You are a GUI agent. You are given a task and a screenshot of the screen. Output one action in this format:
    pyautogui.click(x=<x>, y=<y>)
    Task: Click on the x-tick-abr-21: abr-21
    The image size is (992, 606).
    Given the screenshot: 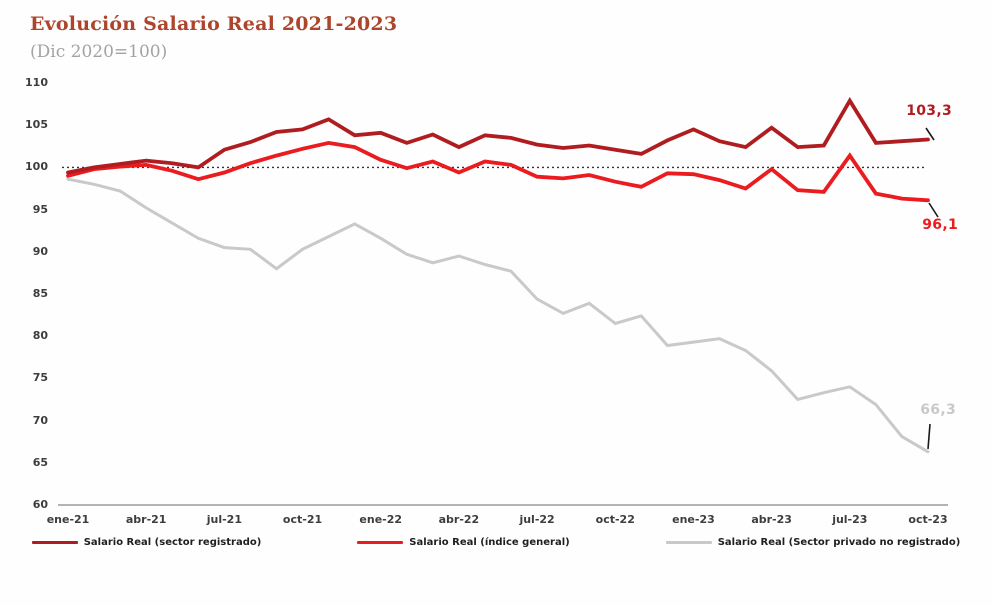 What is the action you would take?
    pyautogui.click(x=146, y=519)
    